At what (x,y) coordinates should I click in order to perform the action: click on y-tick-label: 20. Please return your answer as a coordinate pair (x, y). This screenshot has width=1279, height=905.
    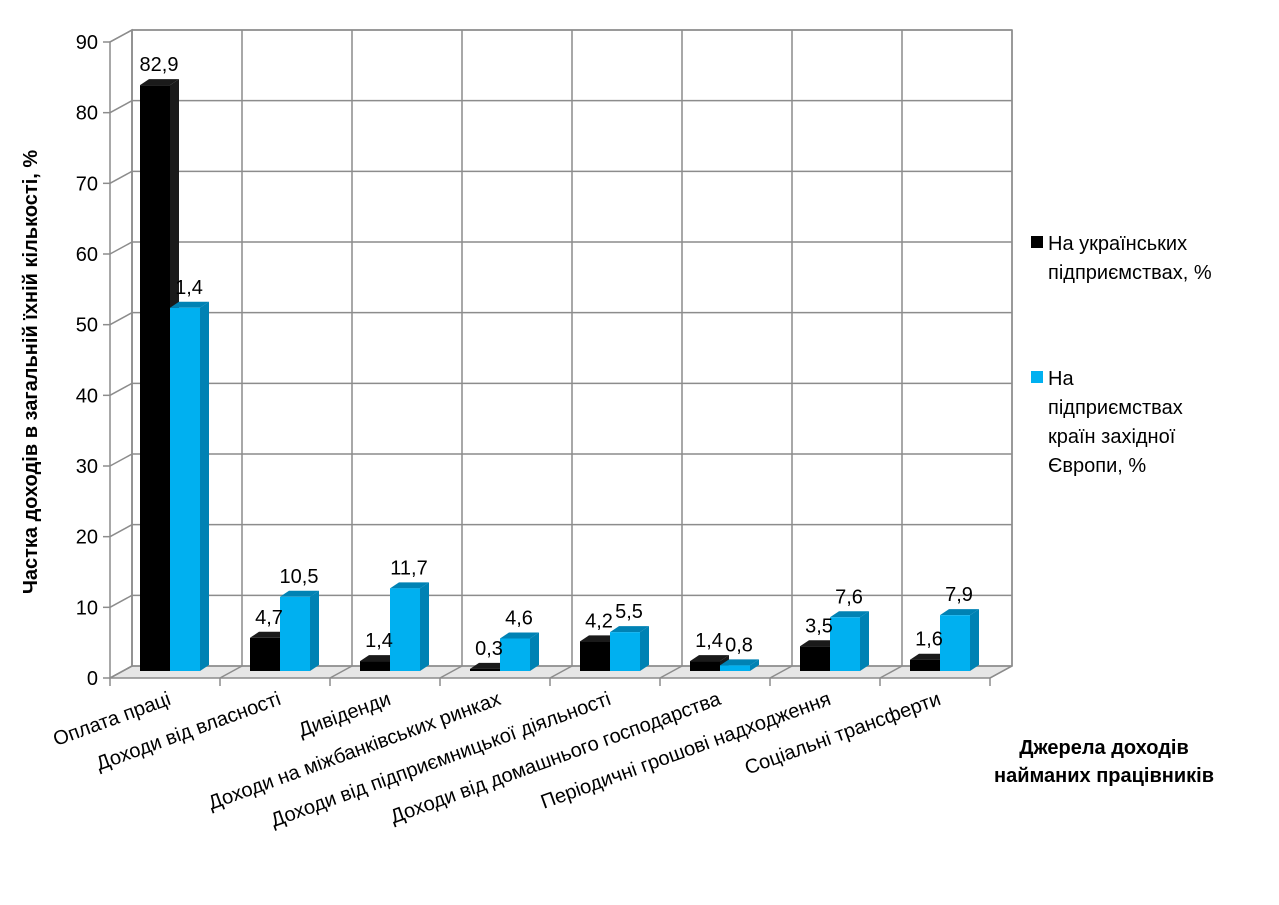
    Looking at the image, I should click on (87, 538).